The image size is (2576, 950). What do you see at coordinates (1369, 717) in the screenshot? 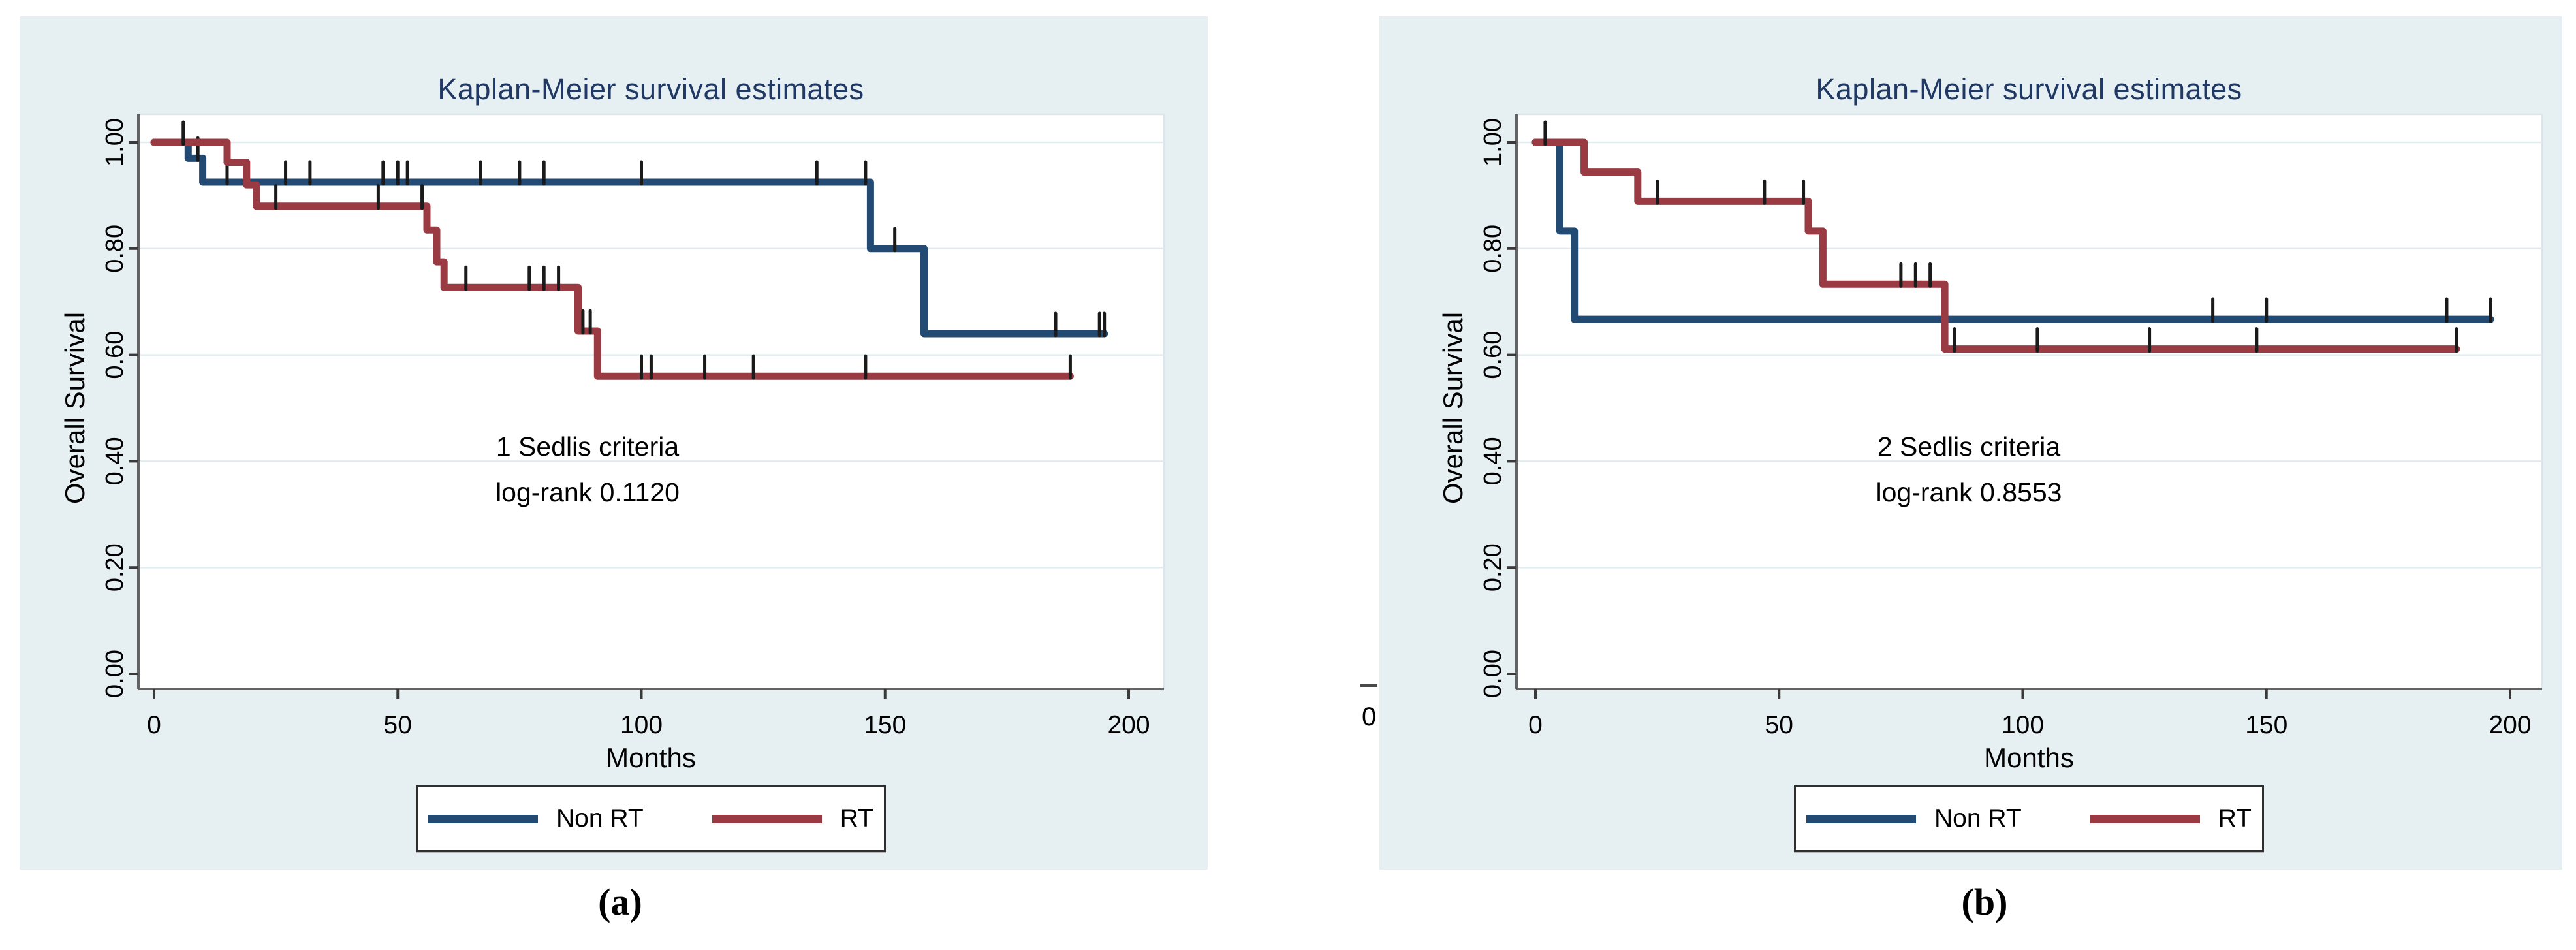
I see `stray-tick-label: 0` at bounding box center [1369, 717].